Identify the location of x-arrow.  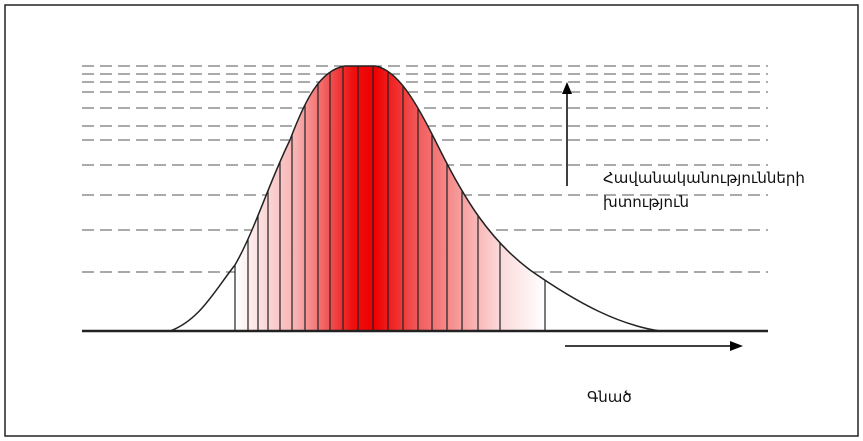
(654, 346).